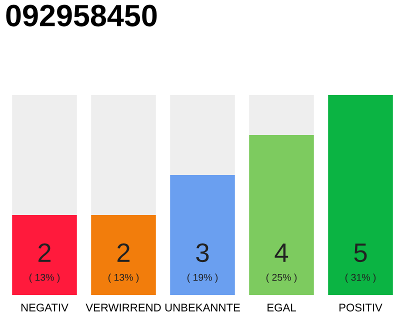  What do you see at coordinates (360, 263) in the screenshot?
I see `data-label: 5 ( 31% )` at bounding box center [360, 263].